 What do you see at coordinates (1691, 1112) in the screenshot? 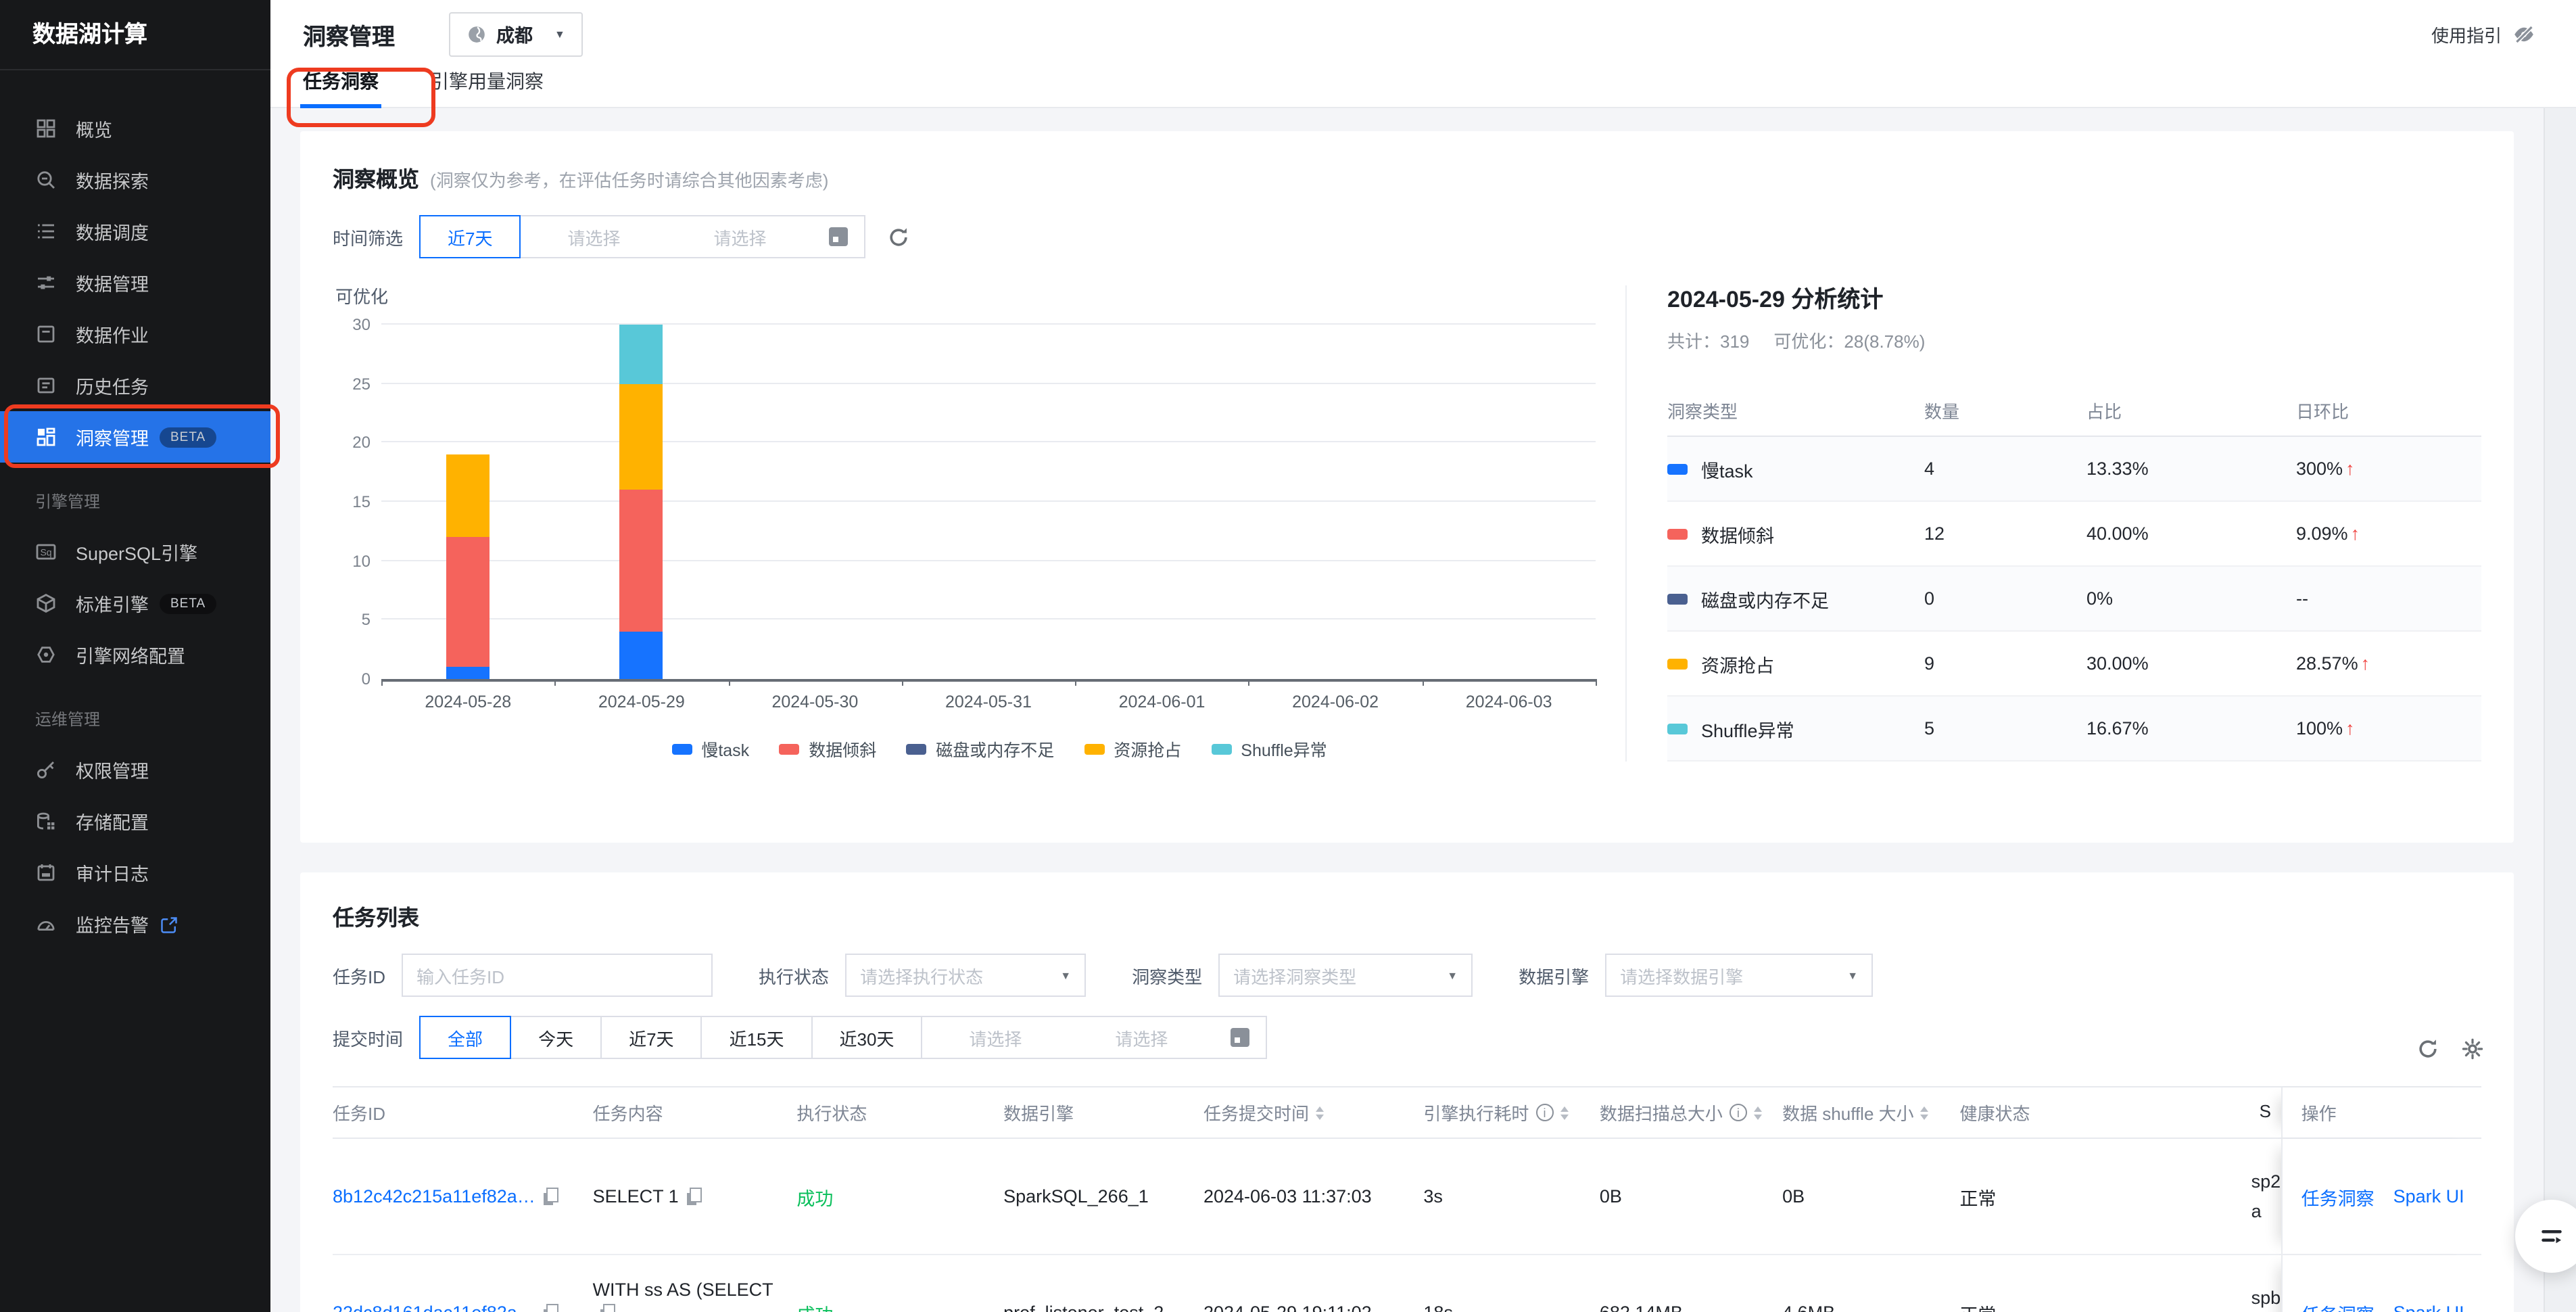
I see `col-scan-size: 数据扫描总大小` at bounding box center [1691, 1112].